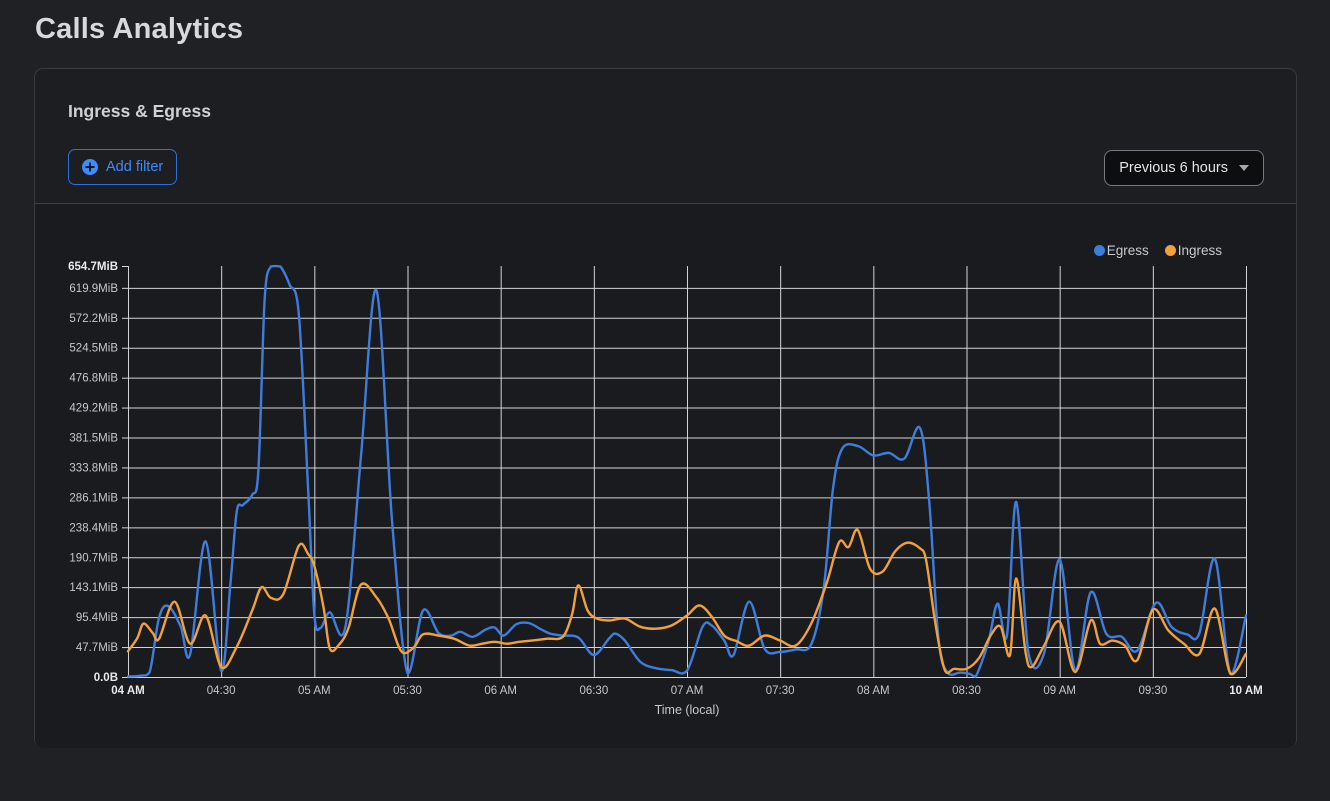  I want to click on x-tick-label: 09 AM, so click(1059, 691).